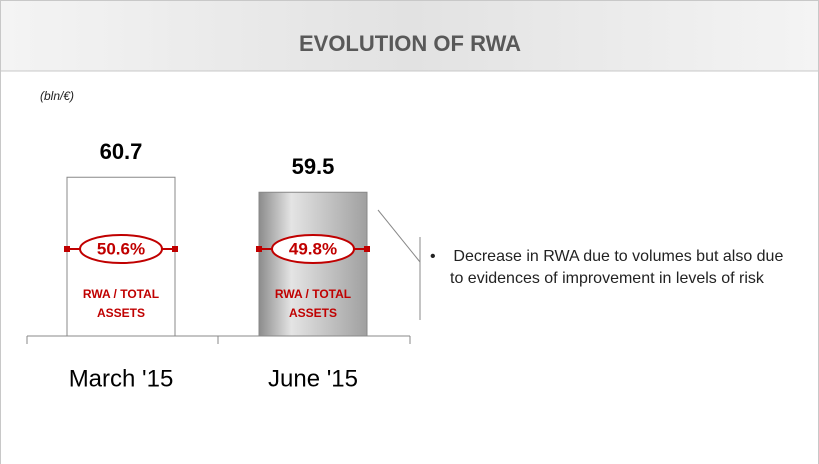  I want to click on chart-title: EVOLUTION OF RWA, so click(410, 43).